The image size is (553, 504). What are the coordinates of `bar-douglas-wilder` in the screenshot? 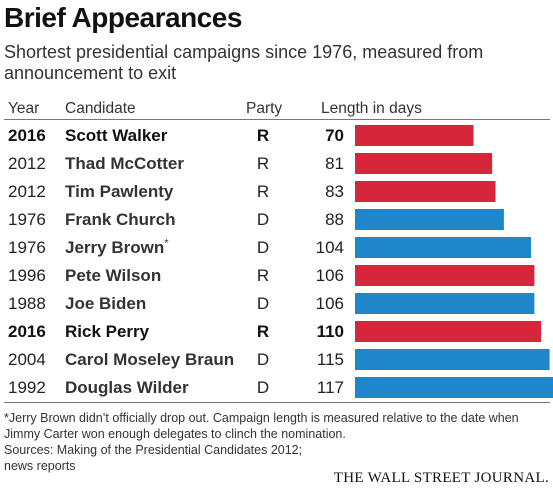 It's located at (454, 387).